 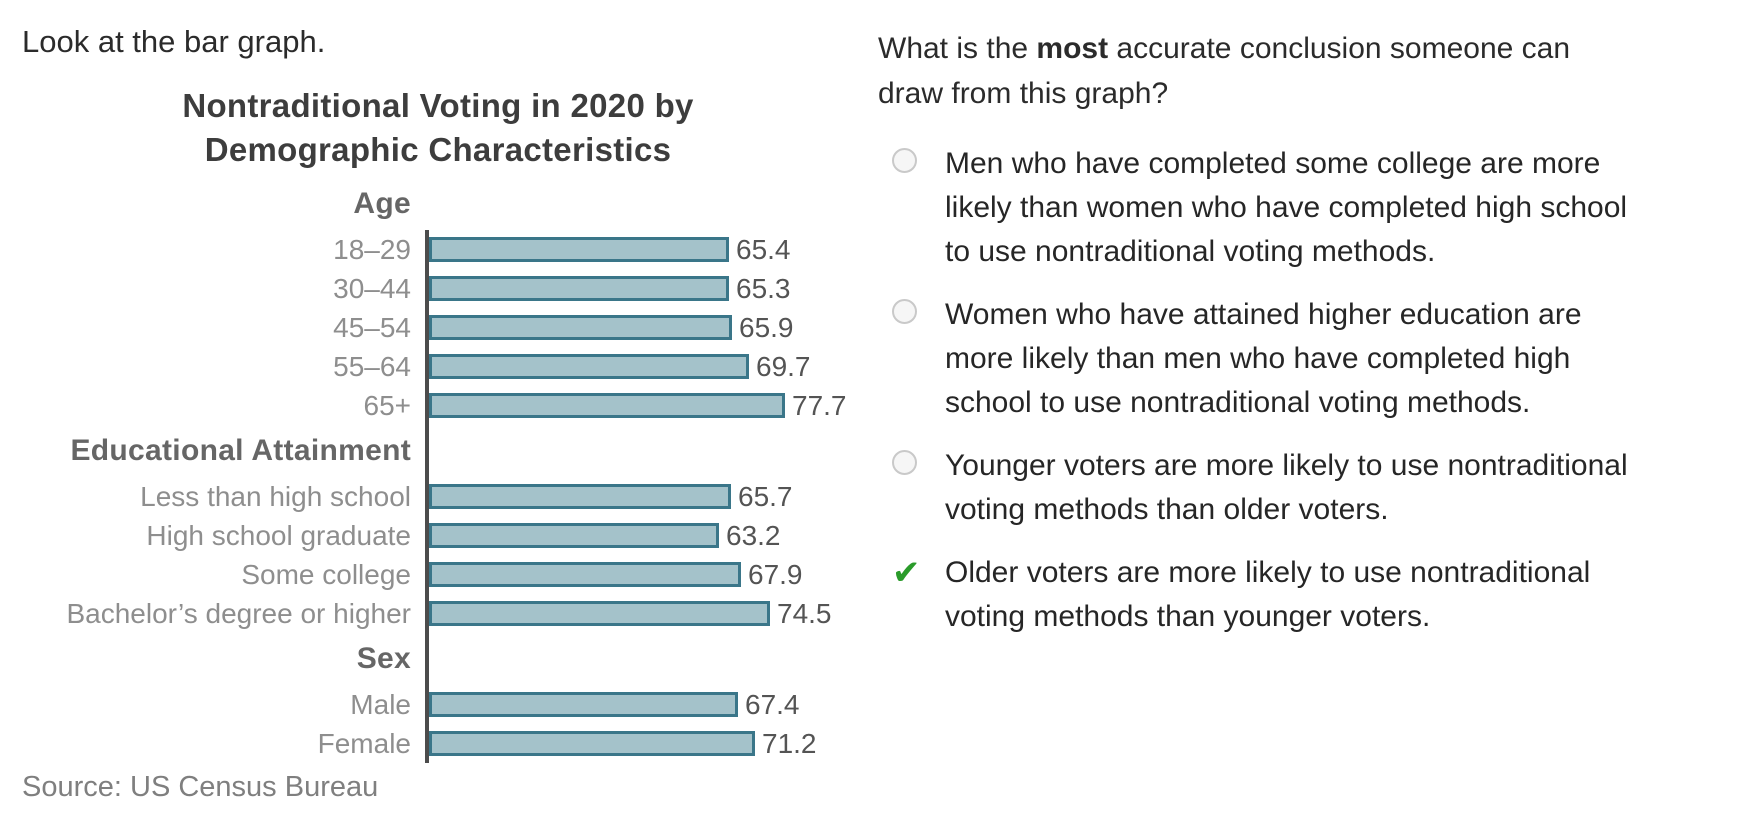 I want to click on group-header-row: Educational Attainment, so click(x=443, y=451).